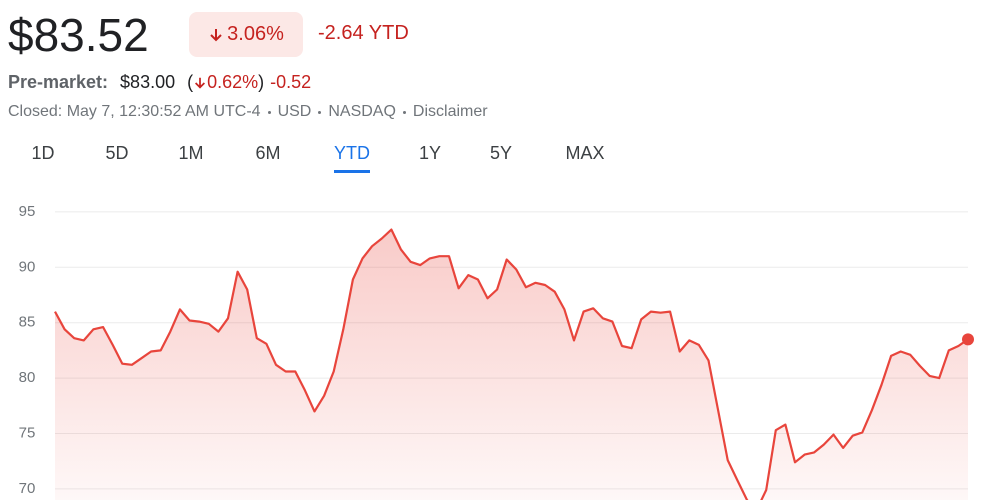  I want to click on paren: (, so click(190, 82).